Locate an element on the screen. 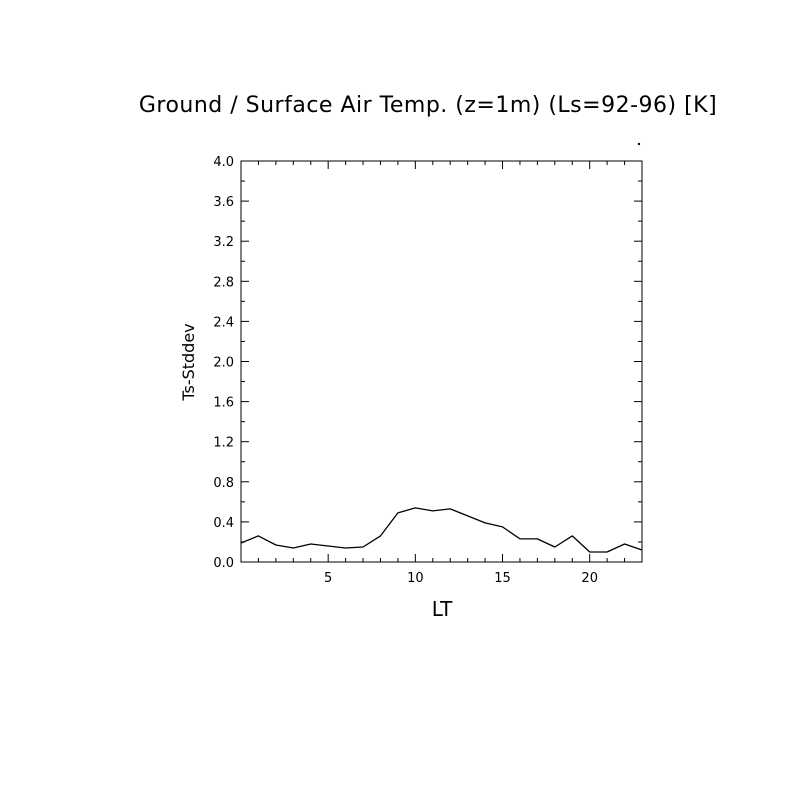 This screenshot has height=809, width=804. y-tick-label: 3.2 is located at coordinates (223, 242).